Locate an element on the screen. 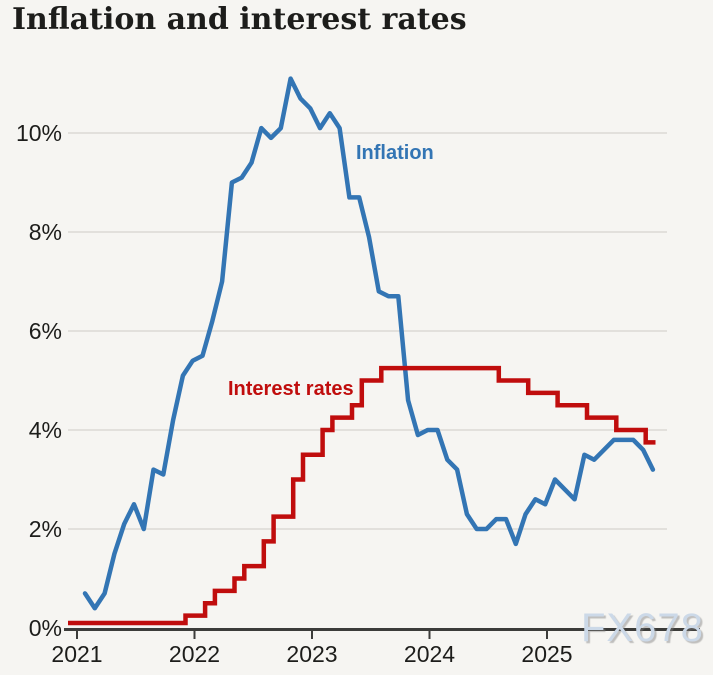 The height and width of the screenshot is (675, 713). x-tick-label-2023: 2023 is located at coordinates (312, 654).